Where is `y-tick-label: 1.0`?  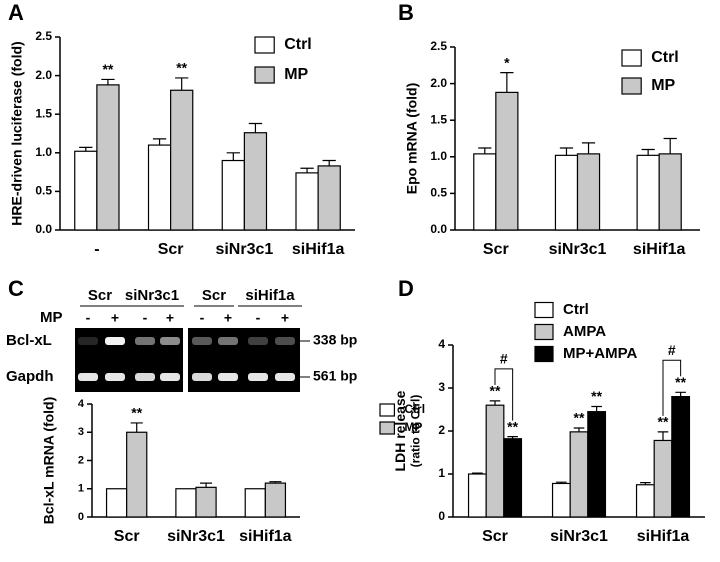
y-tick-label: 1.0 is located at coordinates (438, 156).